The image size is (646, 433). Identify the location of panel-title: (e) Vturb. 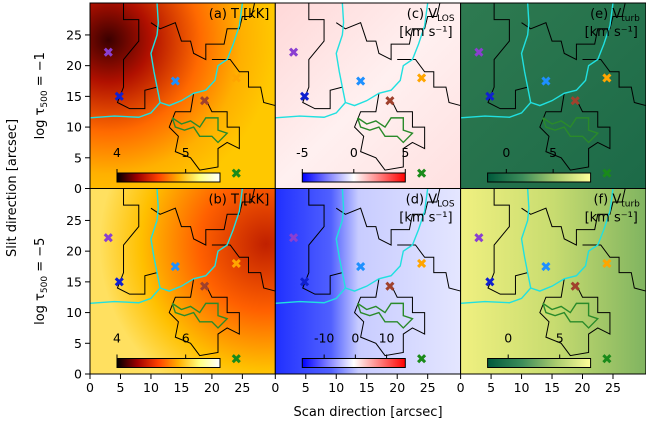
(615, 15).